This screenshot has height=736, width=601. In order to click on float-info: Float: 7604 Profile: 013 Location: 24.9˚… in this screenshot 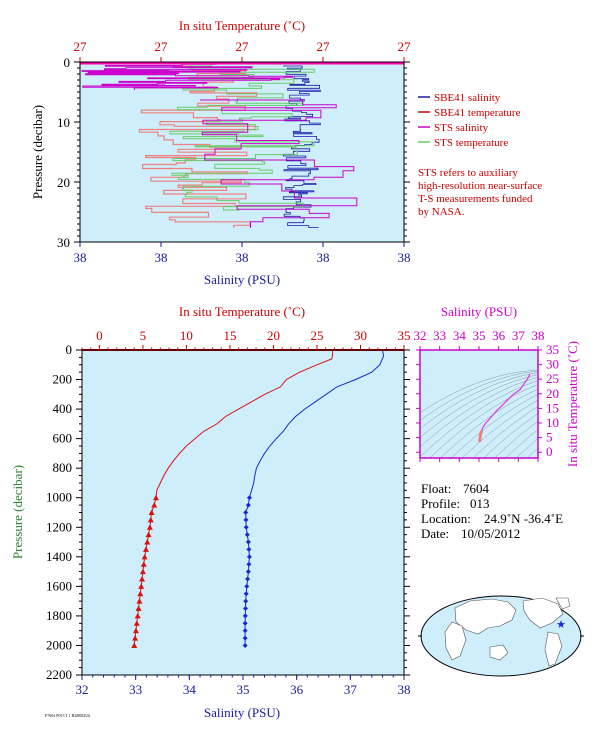, I will do `click(492, 511)`.